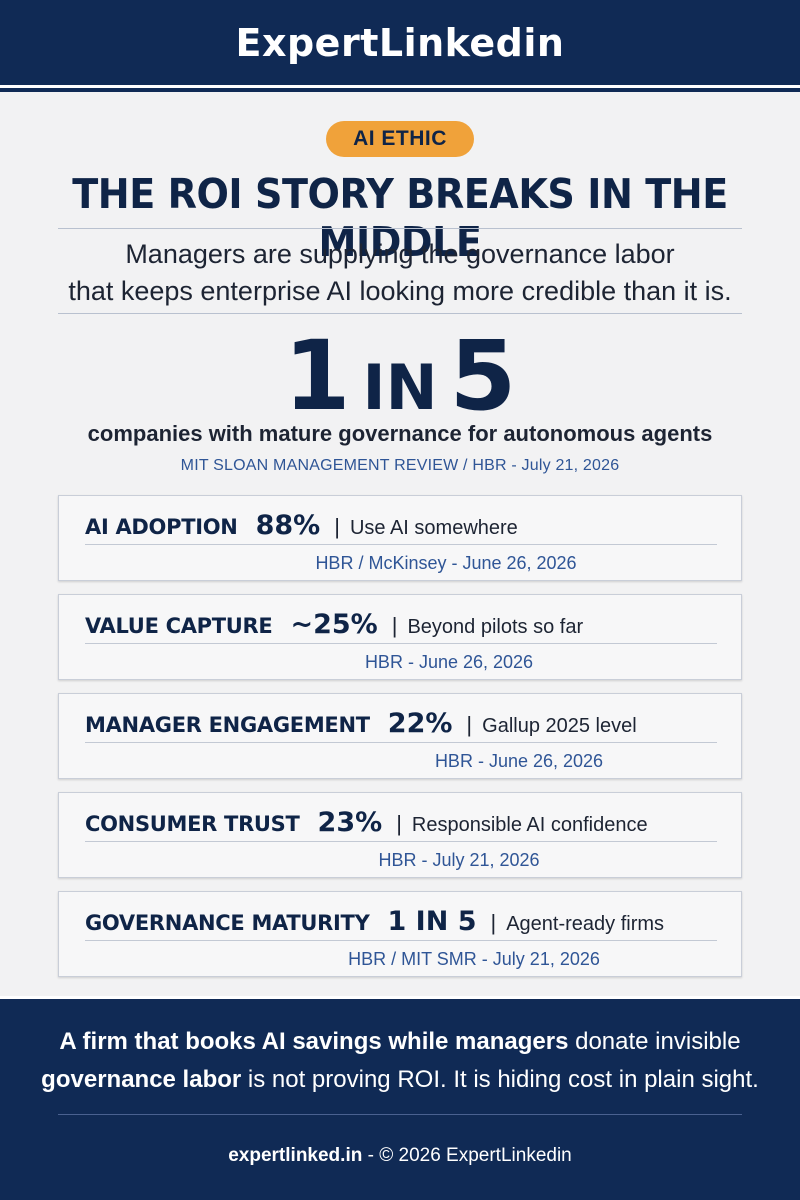 Image resolution: width=800 pixels, height=1200 pixels. What do you see at coordinates (400, 218) in the screenshot?
I see `headline: THE ROI STORY BREAKS IN THE MIDDLE` at bounding box center [400, 218].